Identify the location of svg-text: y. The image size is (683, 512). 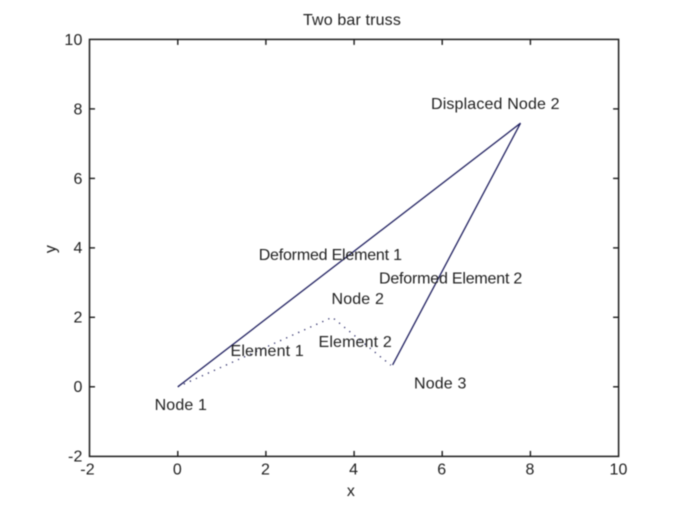
(51, 249).